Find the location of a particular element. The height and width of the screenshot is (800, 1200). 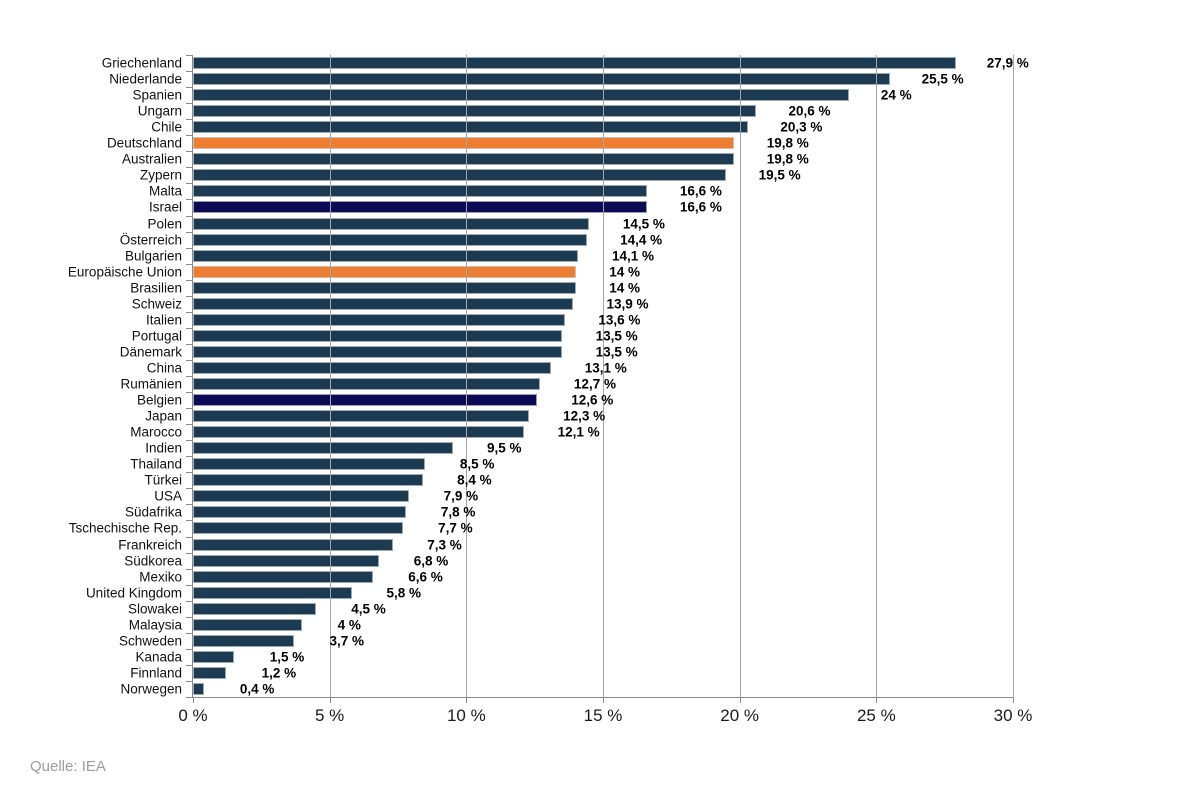

bar-value-label: 6,8 % is located at coordinates (431, 561).